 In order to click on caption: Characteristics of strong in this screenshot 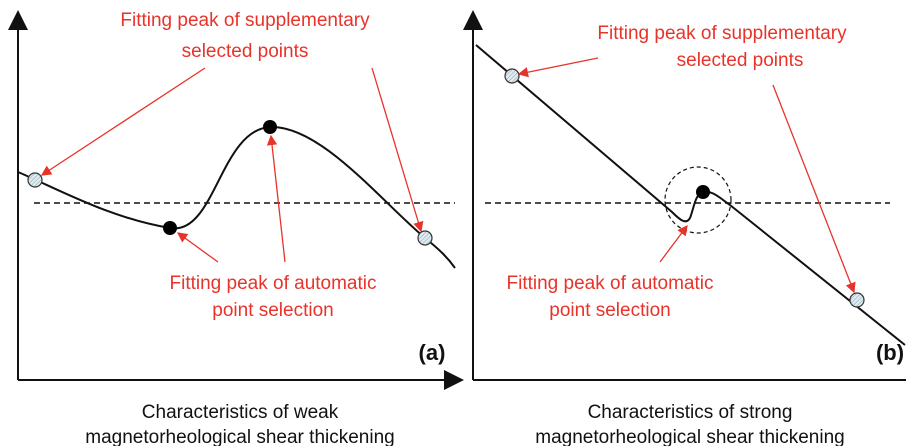, I will do `click(690, 412)`.